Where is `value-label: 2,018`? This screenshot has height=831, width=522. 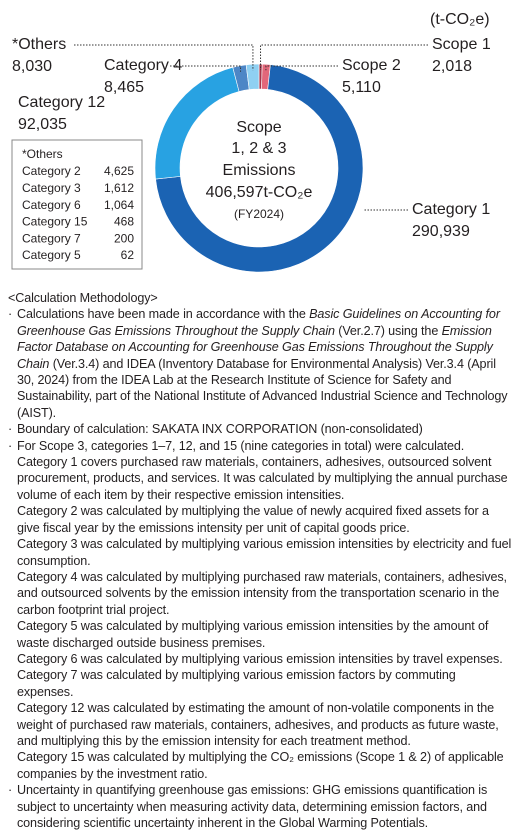 value-label: 2,018 is located at coordinates (452, 66).